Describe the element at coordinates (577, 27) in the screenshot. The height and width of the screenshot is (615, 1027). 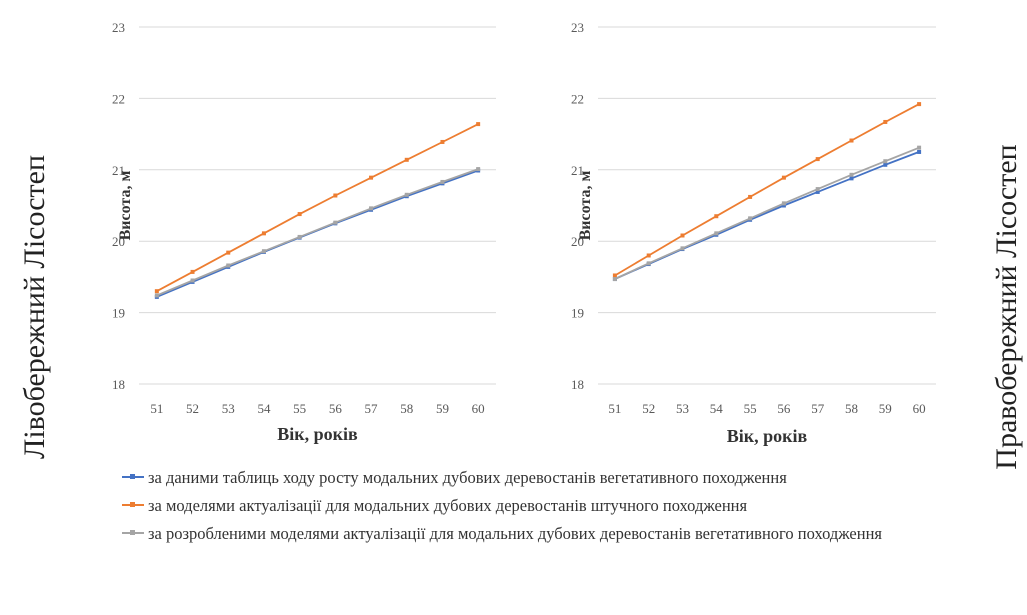
I see `right-y-tick-23: 23` at that location.